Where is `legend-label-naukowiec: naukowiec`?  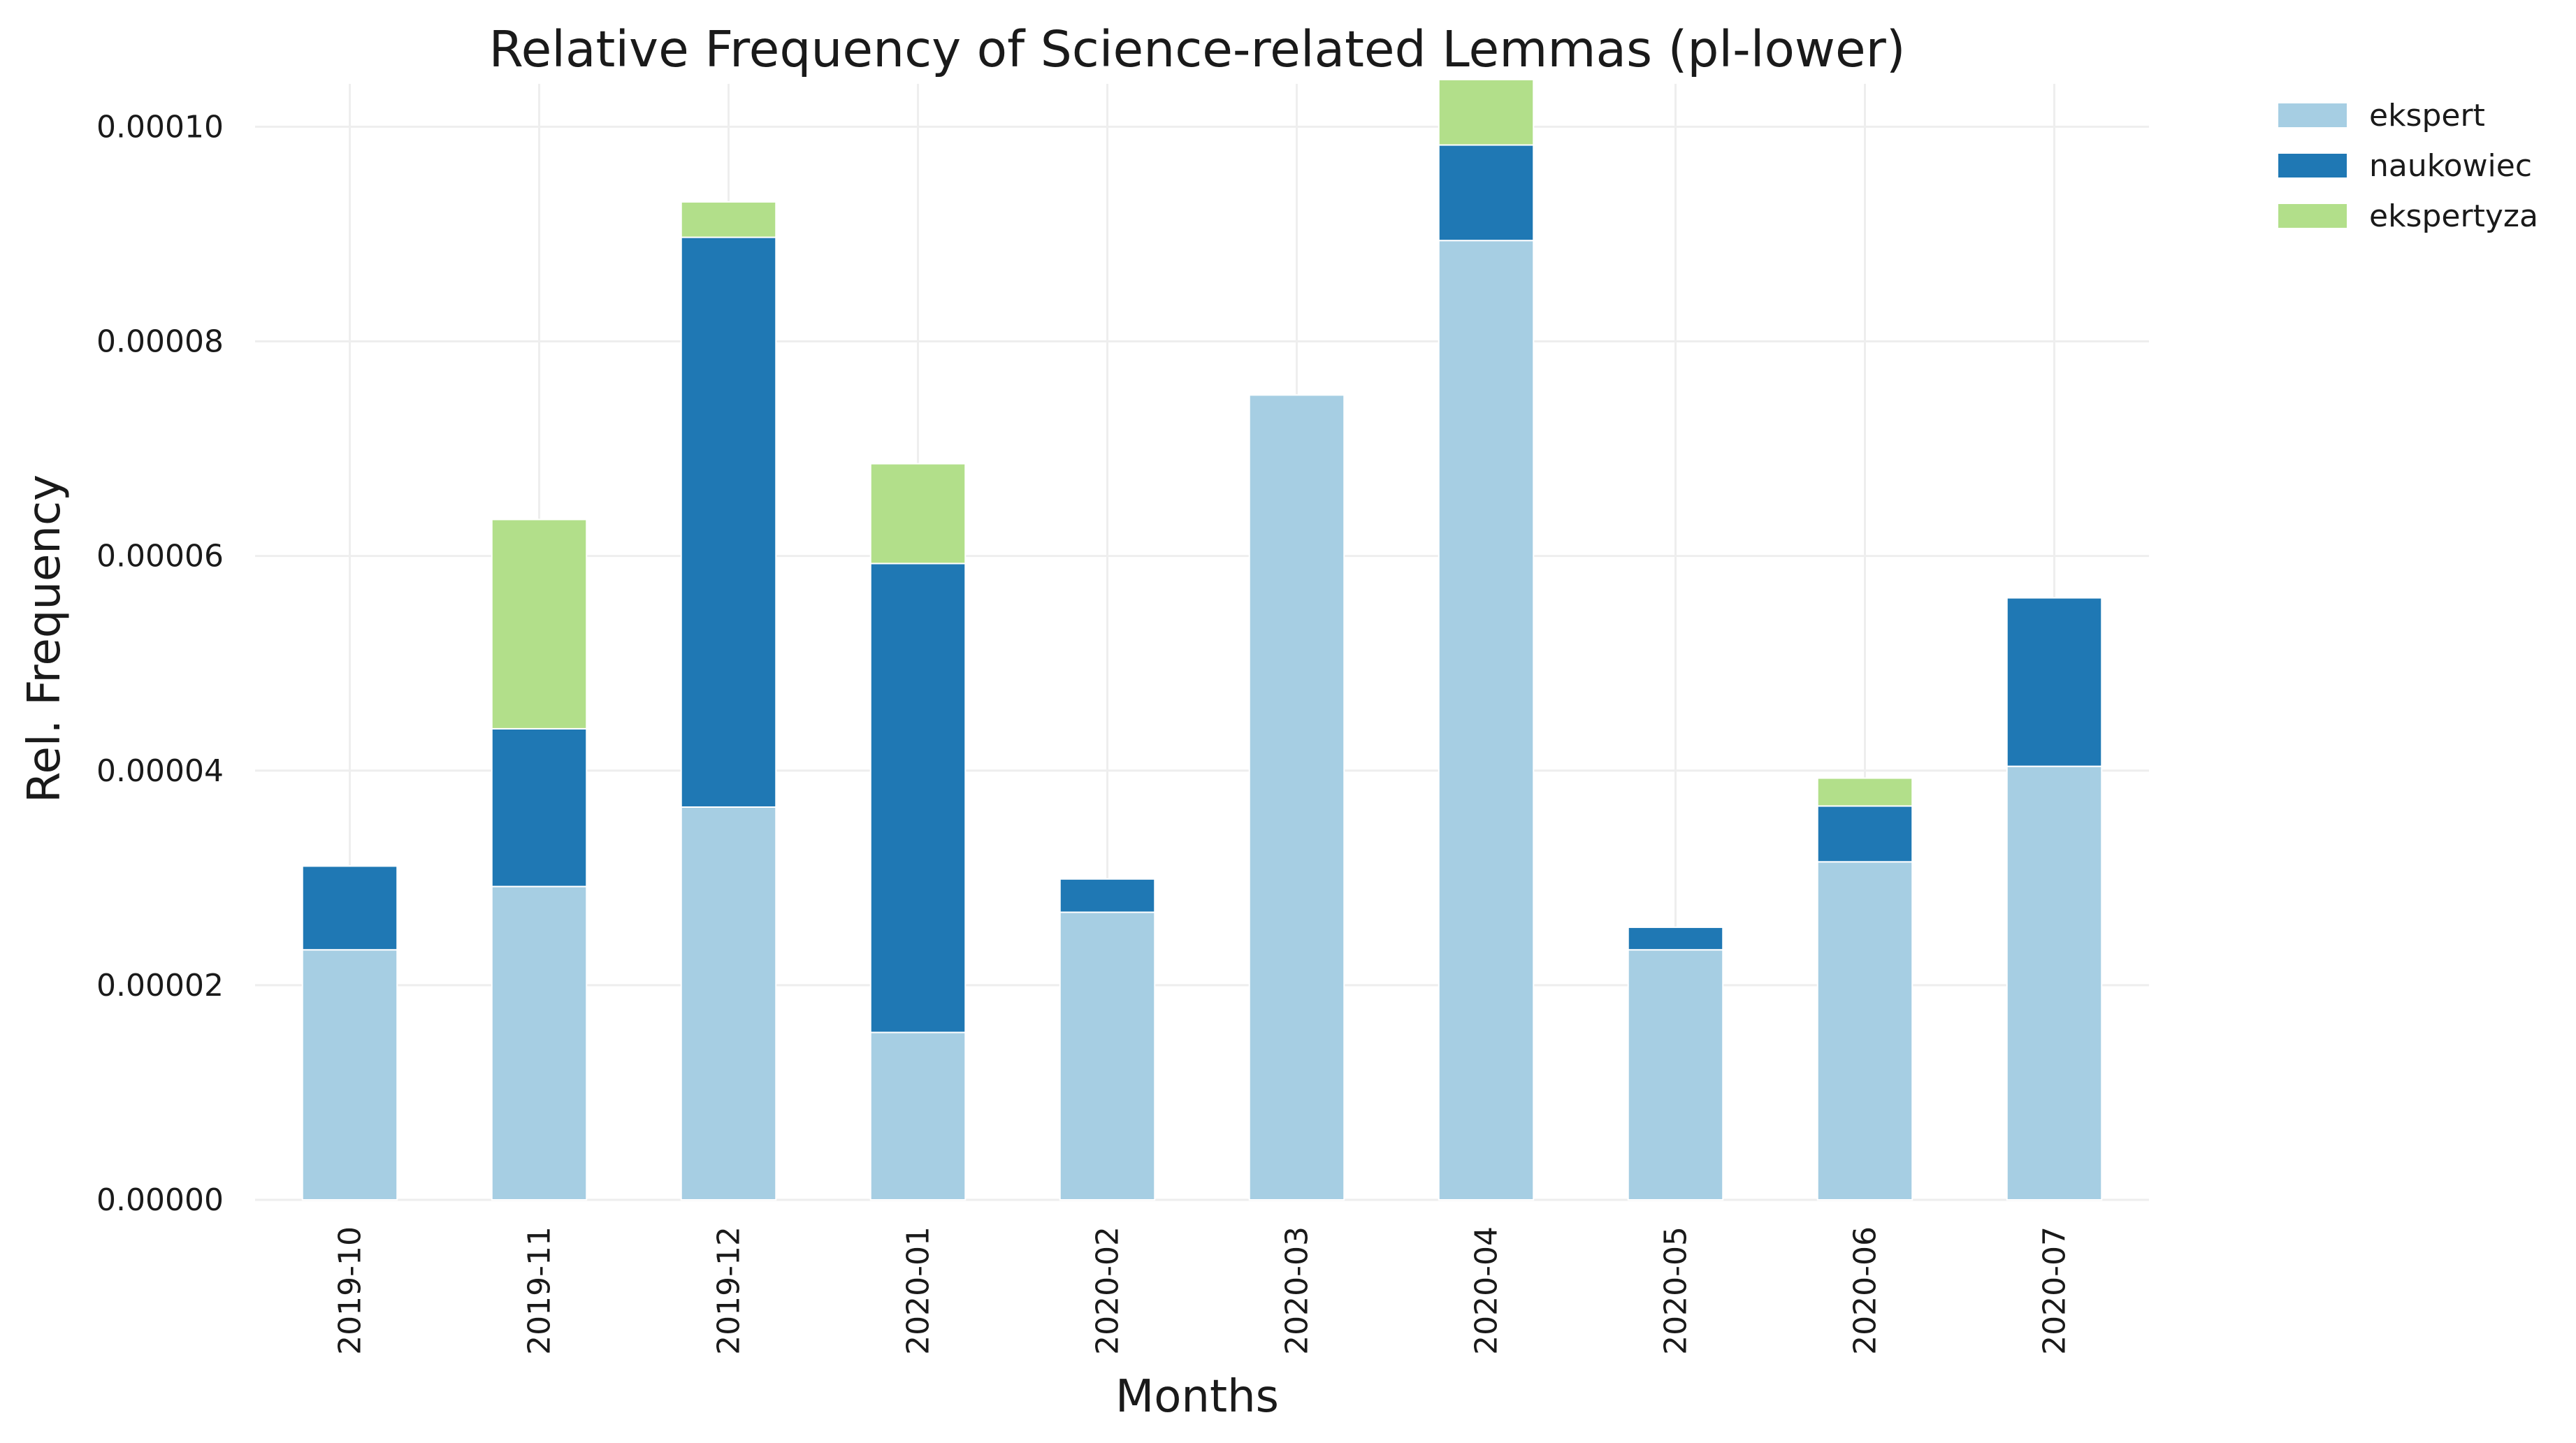
legend-label-naukowiec: naukowiec is located at coordinates (2450, 166).